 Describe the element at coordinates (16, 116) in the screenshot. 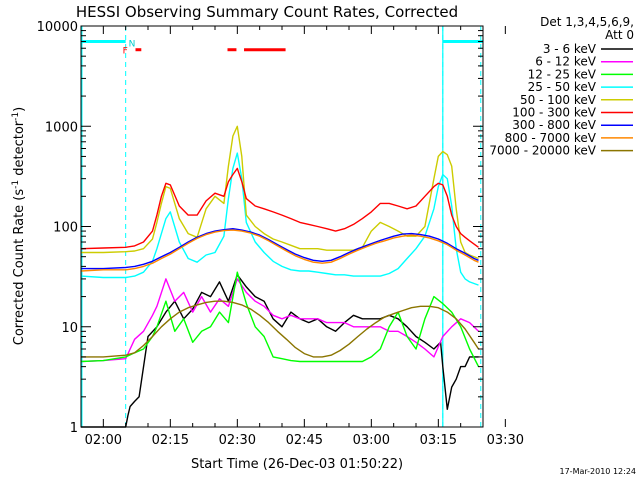

I see `y-axis-label-sup2: -1` at that location.